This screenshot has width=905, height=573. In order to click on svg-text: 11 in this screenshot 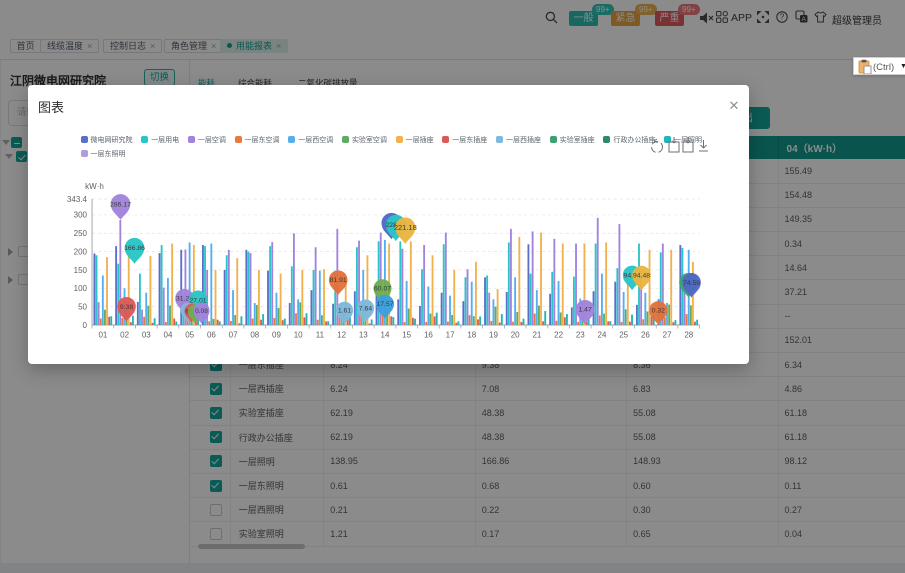, I will do `click(319, 335)`.